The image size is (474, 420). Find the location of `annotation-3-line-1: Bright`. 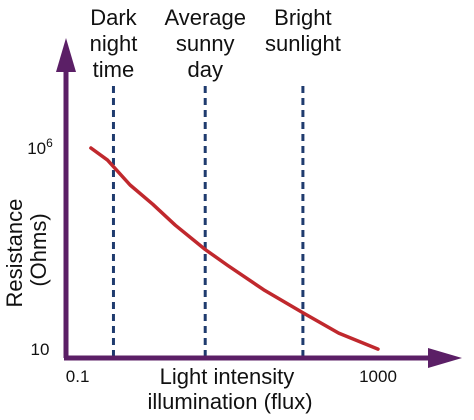

annotation-3-line-1: Bright is located at coordinates (302, 17).